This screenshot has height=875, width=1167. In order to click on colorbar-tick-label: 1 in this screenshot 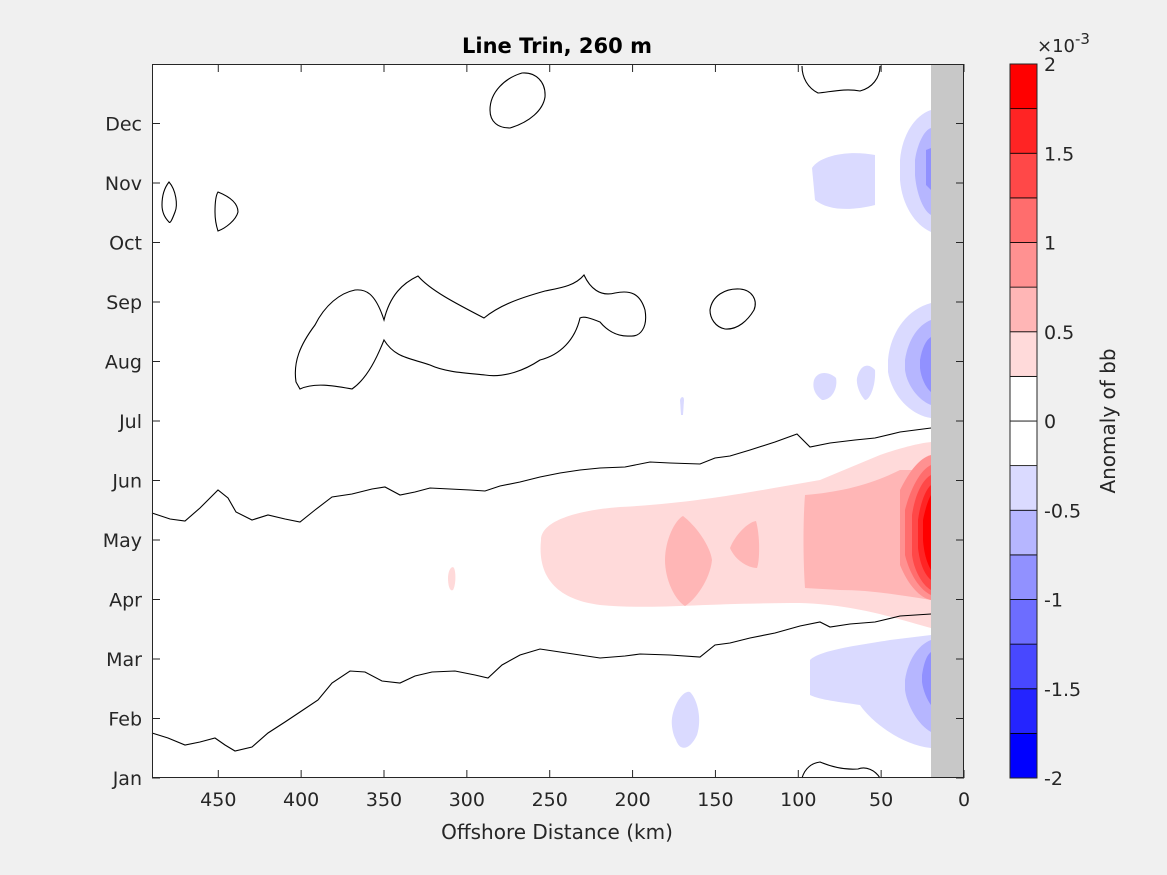, I will do `click(1050, 244)`.